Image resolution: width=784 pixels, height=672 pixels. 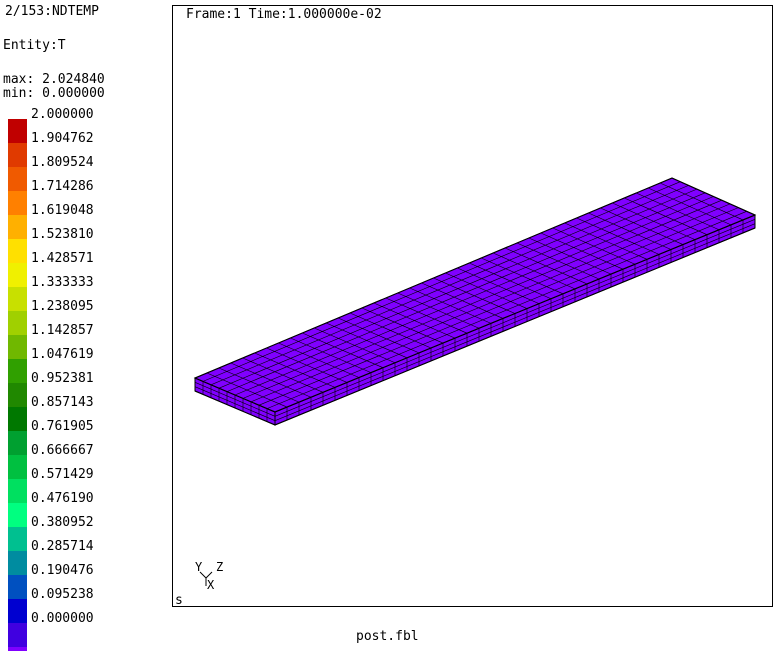 I want to click on result-id-label: 2/153:NDTEMP, so click(x=52, y=11).